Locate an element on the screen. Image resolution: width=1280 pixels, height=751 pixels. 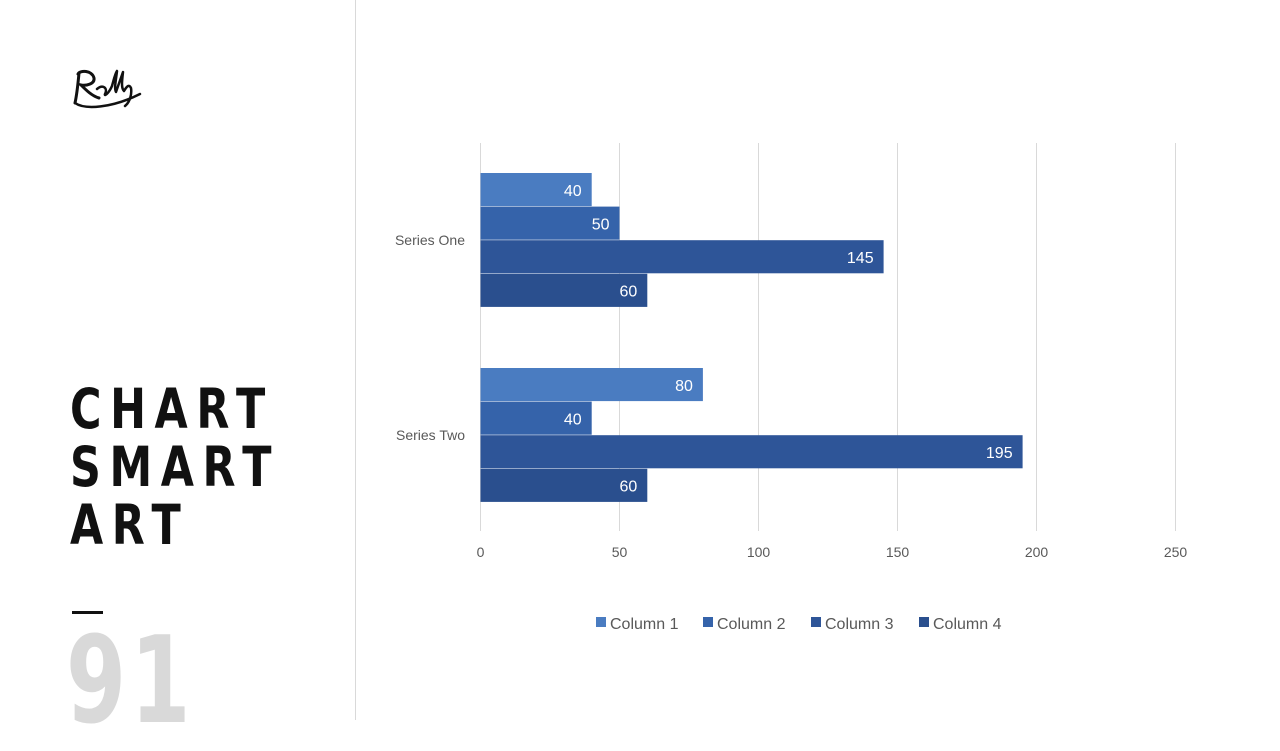
legend-label: Column 3 is located at coordinates (859, 624).